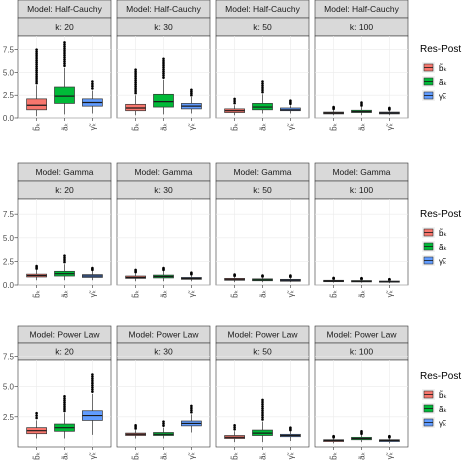  Describe the element at coordinates (9, 72) in the screenshot. I see `y-tick-label: 5.0` at that location.